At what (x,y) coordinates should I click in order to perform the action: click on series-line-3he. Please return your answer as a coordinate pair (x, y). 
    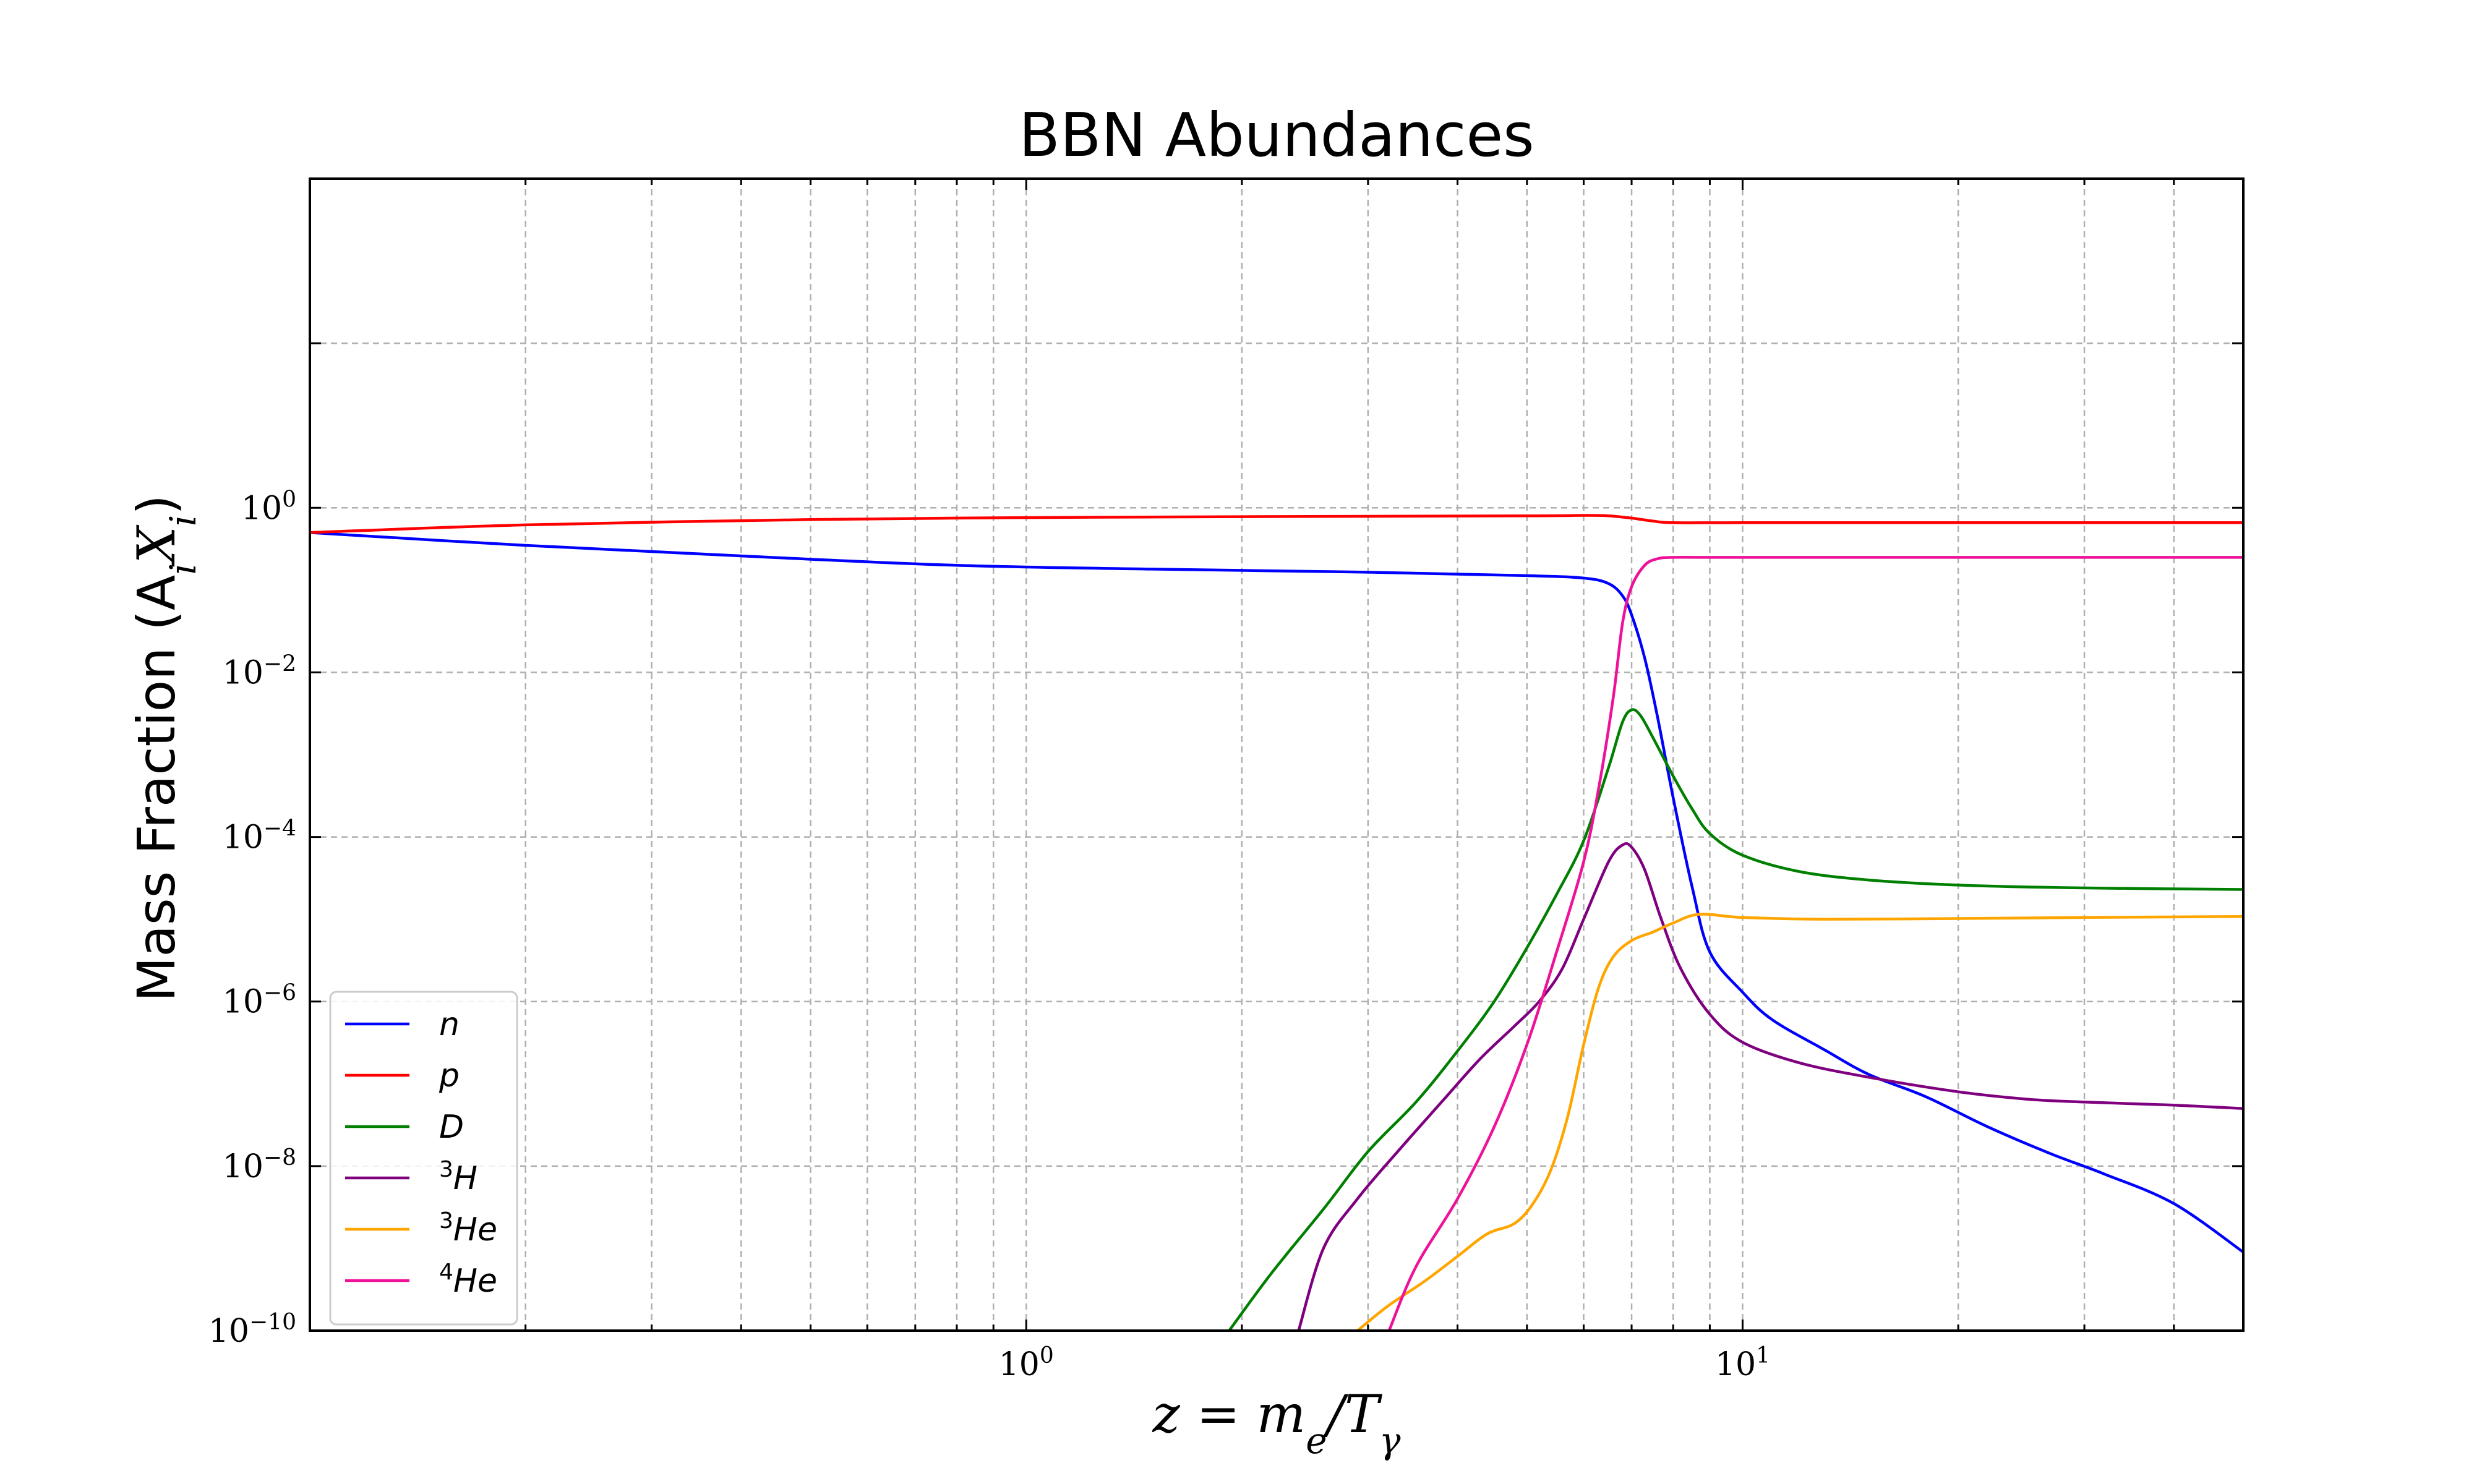
    Looking at the image, I should click on (1799, 1122).